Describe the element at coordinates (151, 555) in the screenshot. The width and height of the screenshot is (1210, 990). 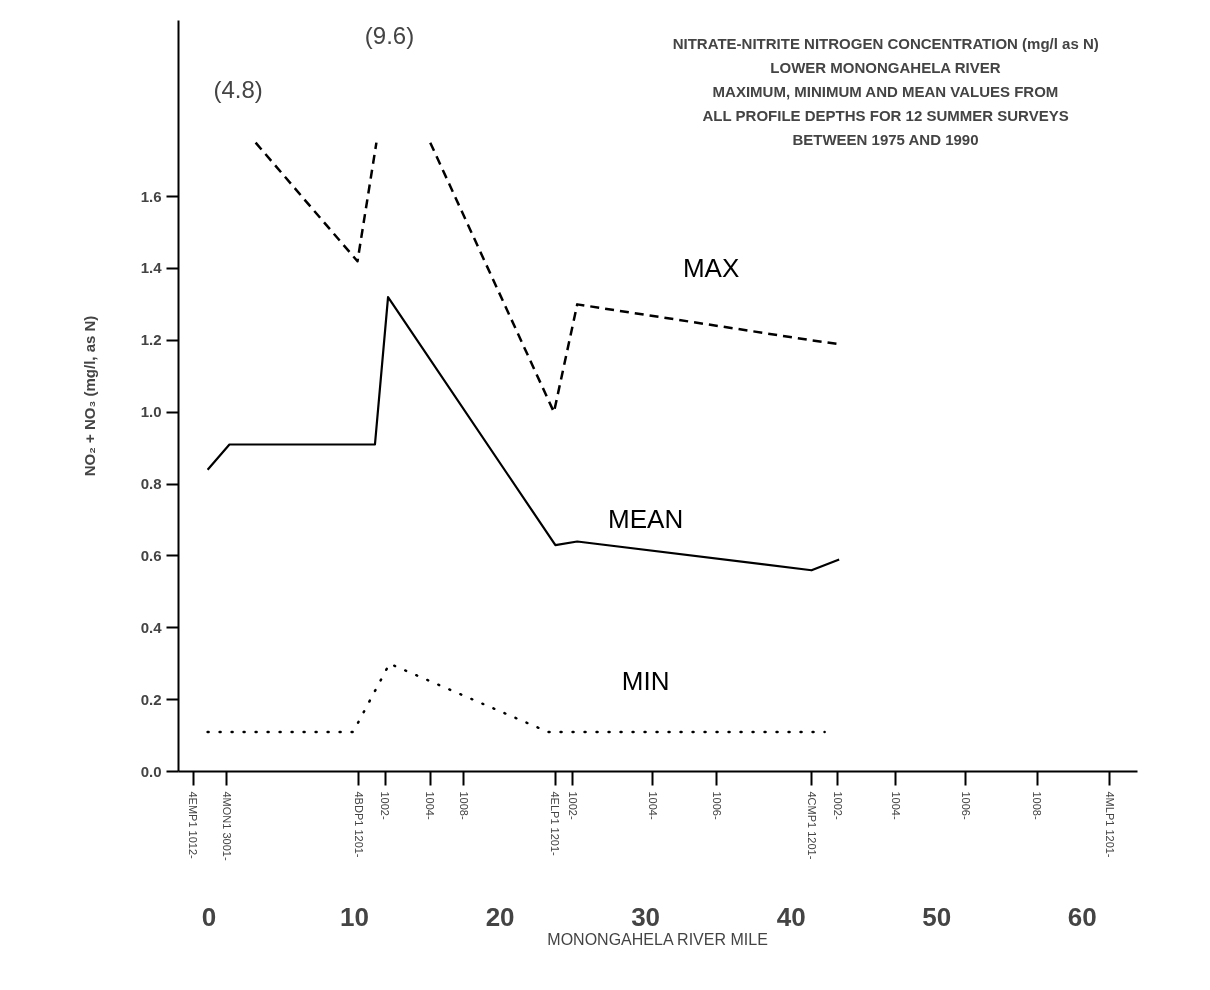
I see `y-tick-label: 0.6` at that location.